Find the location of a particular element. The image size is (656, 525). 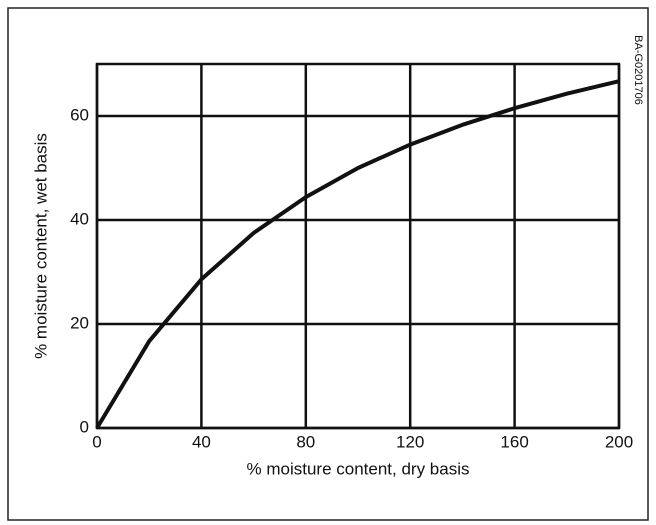

y-tick-label: 0 is located at coordinates (84, 426).